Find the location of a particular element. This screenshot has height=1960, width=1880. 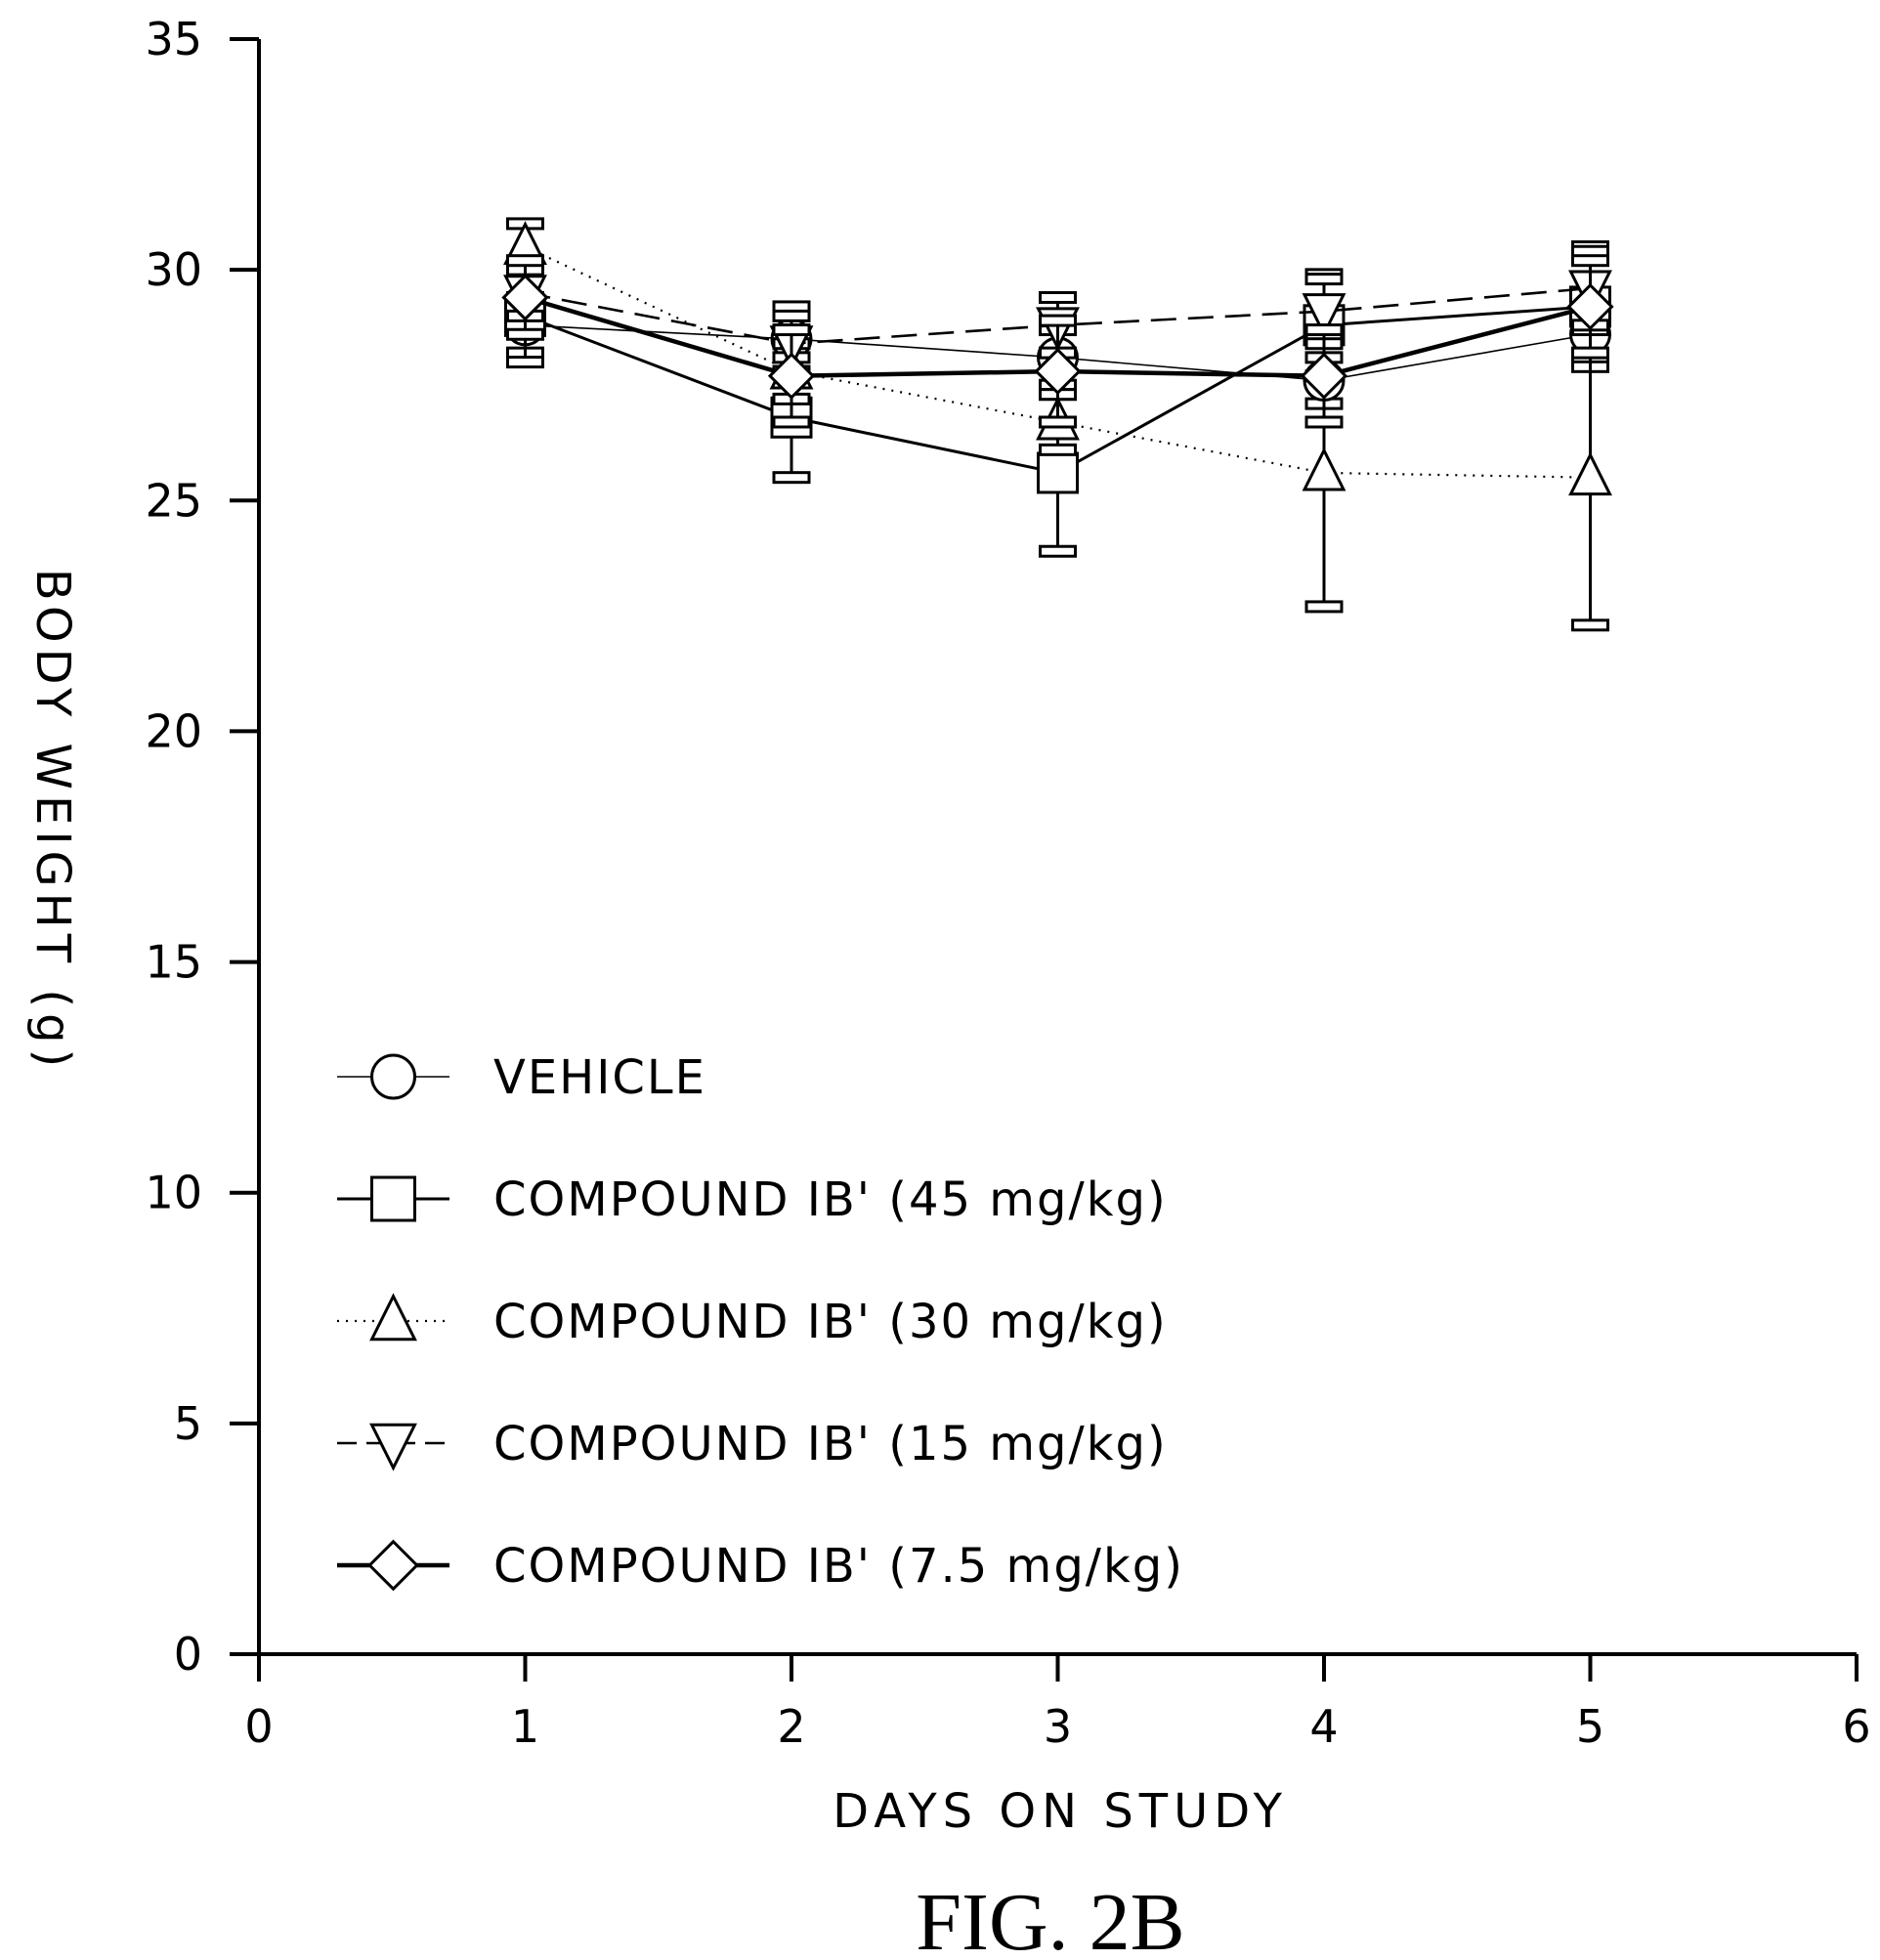

legend-item-ib-30: COMPOUND IB' (30 mg/kg) is located at coordinates (752, 1321).